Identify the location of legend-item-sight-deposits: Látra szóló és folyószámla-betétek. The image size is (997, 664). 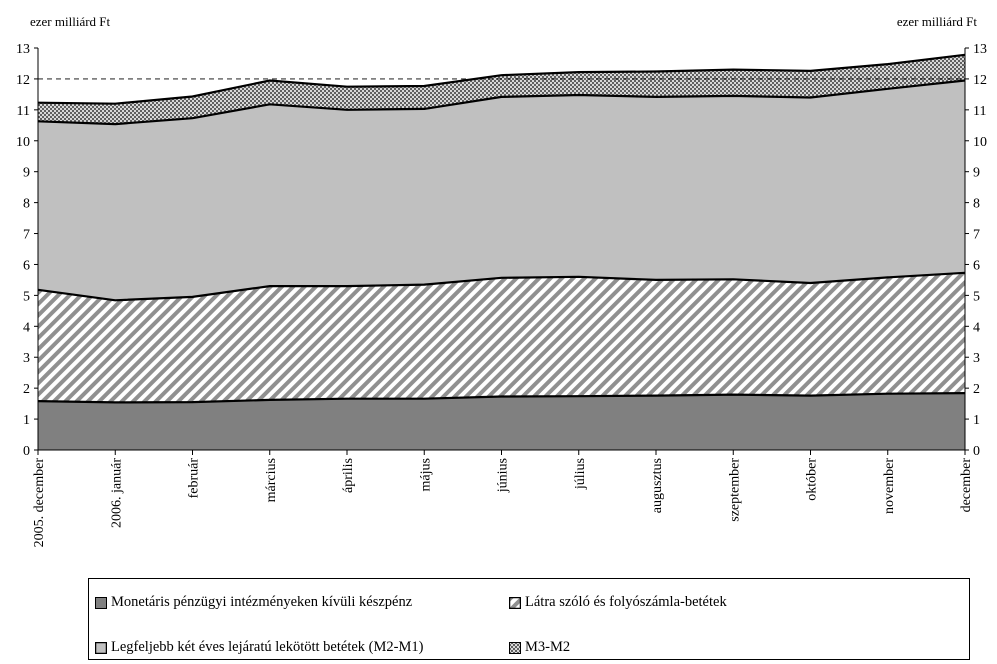
(618, 602).